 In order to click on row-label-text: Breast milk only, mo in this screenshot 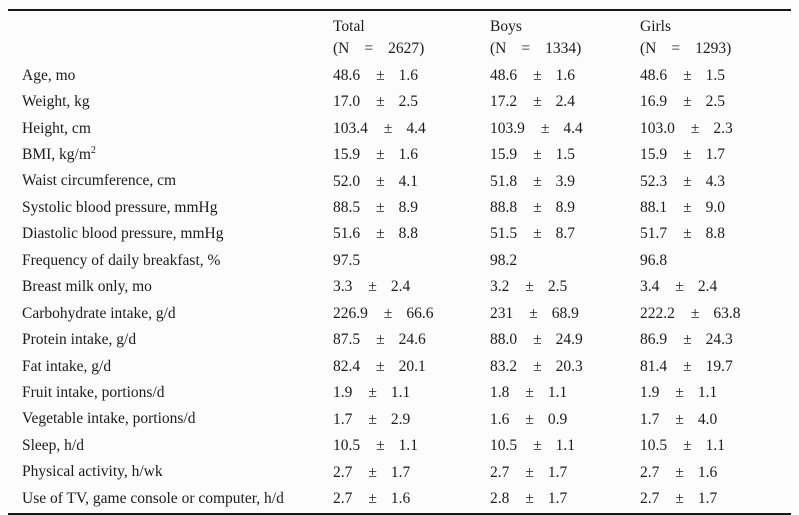, I will do `click(87, 287)`.